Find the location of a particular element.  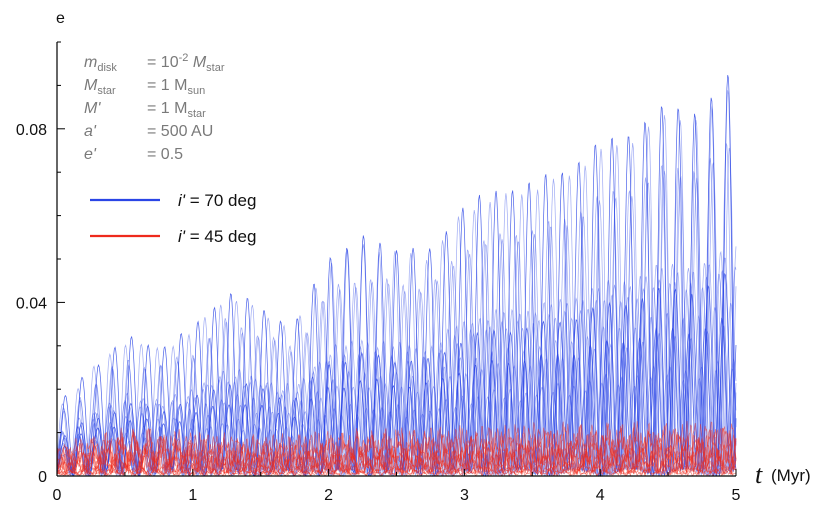

x-tick-label: 2 is located at coordinates (328, 495).